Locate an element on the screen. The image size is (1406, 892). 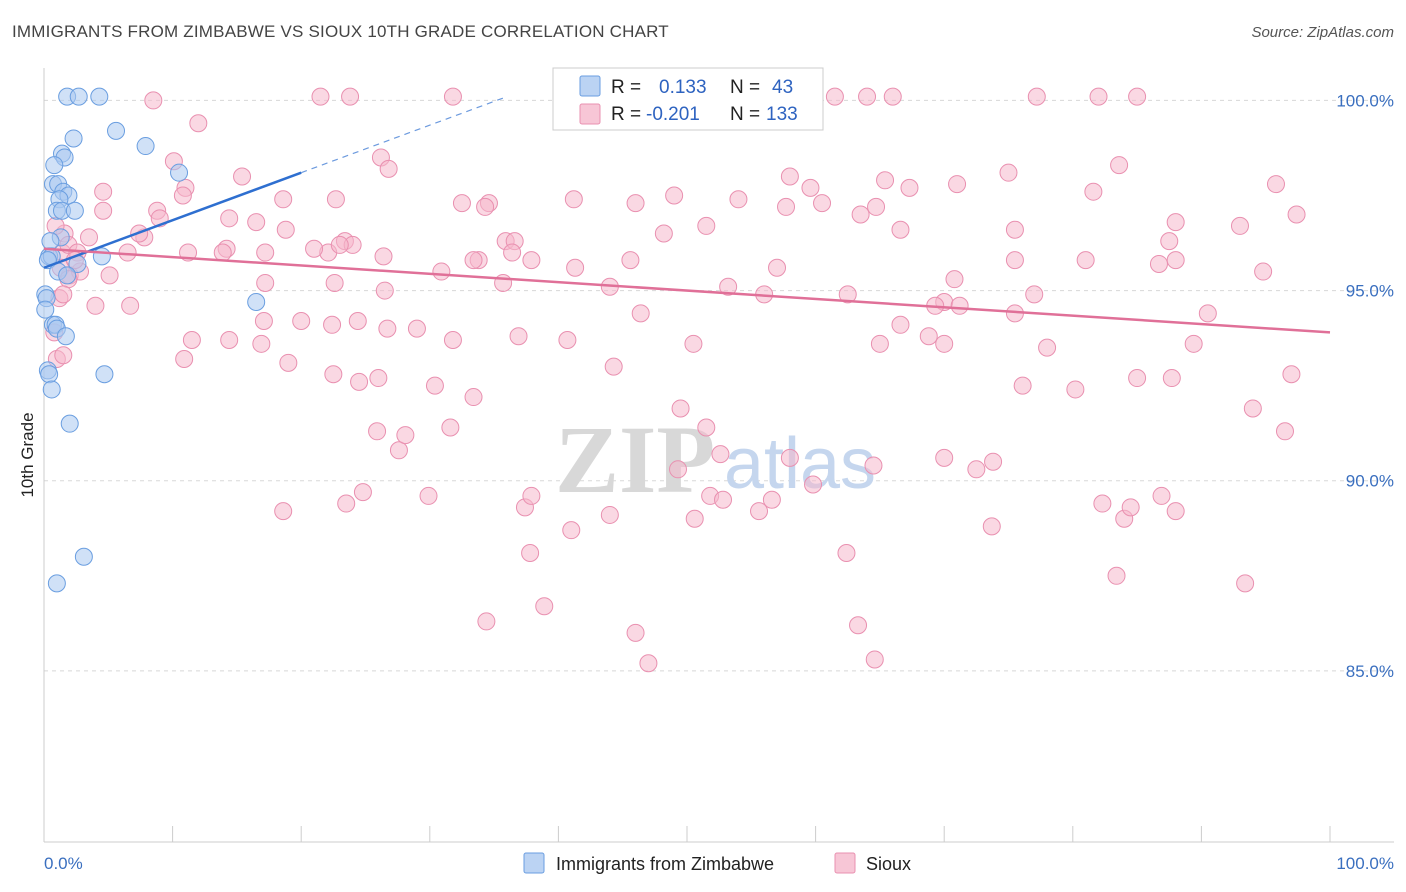
y-tick-labels: 85.0% 90.0% 95.0% 100.0% is located at coordinates (1365, 385).